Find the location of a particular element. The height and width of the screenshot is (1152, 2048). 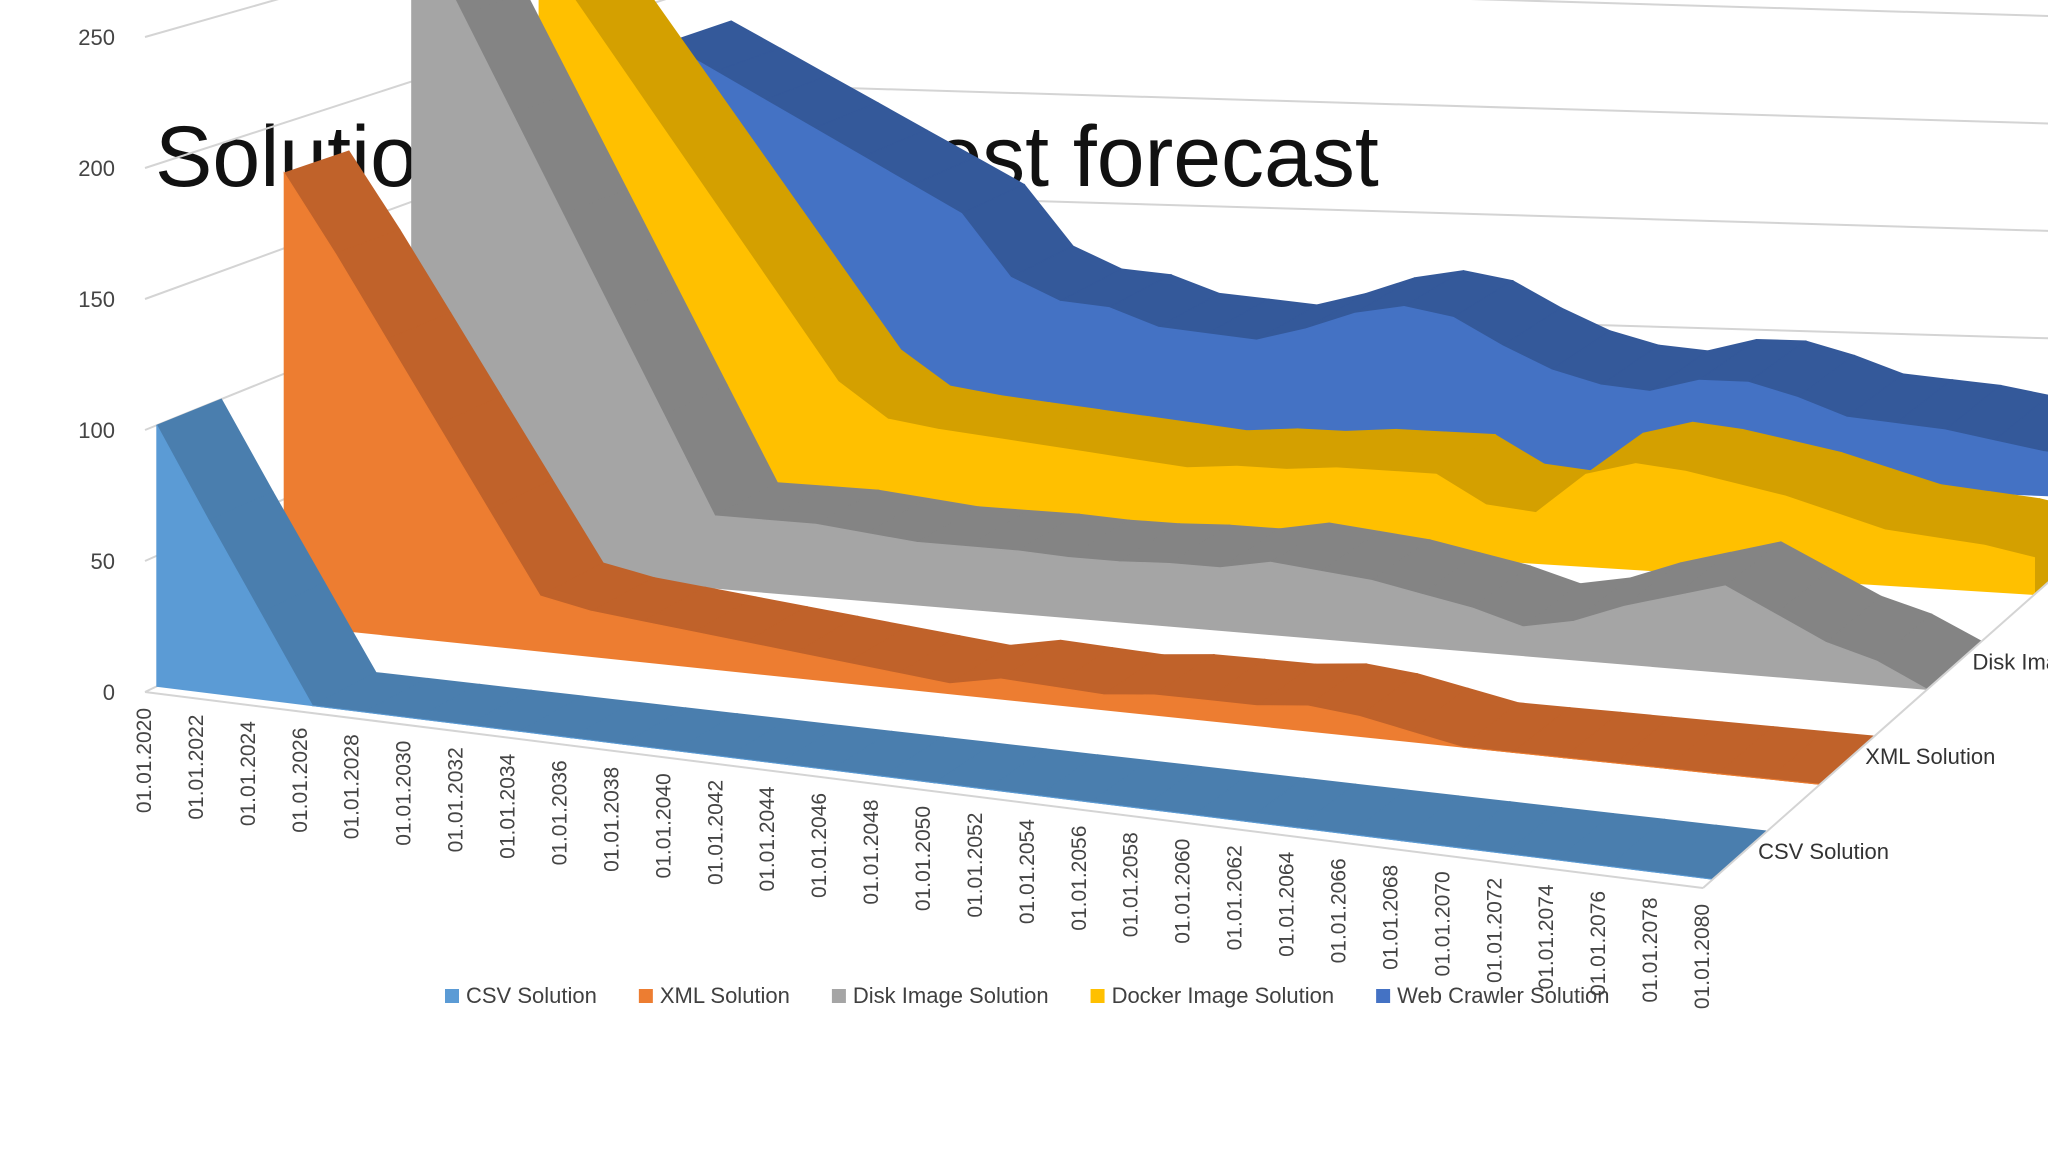

x-tick-label: 01.01.2032 is located at coordinates (456, 799).